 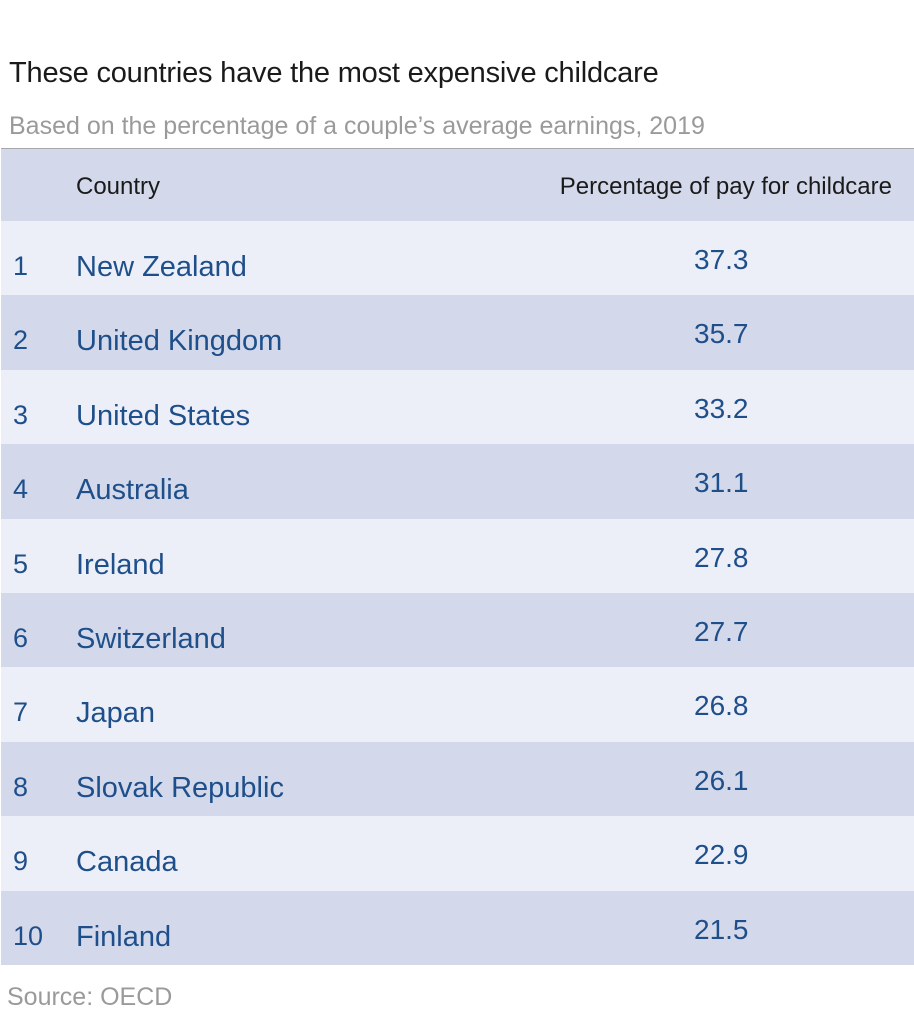 I want to click on percentage-cell: 33.2, so click(x=721, y=408).